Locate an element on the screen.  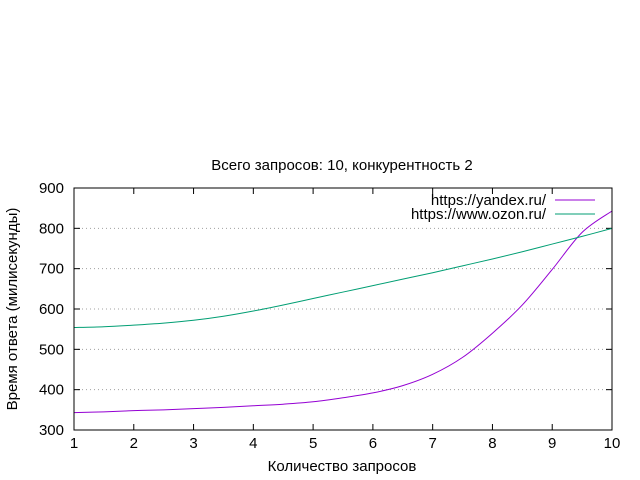
y-tick-label: 900 is located at coordinates (51, 188).